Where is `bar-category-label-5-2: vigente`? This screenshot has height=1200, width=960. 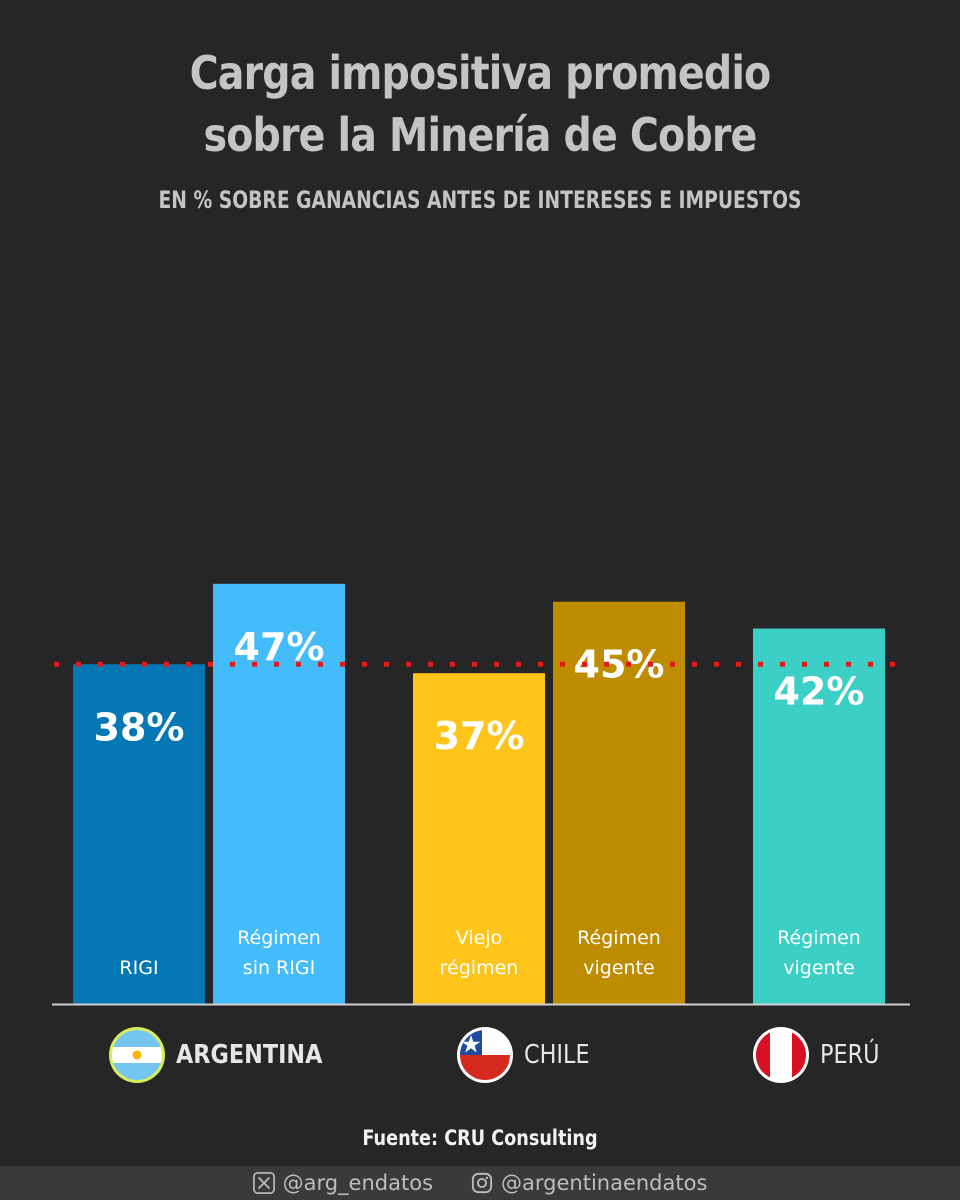
bar-category-label-5-2: vigente is located at coordinates (818, 968).